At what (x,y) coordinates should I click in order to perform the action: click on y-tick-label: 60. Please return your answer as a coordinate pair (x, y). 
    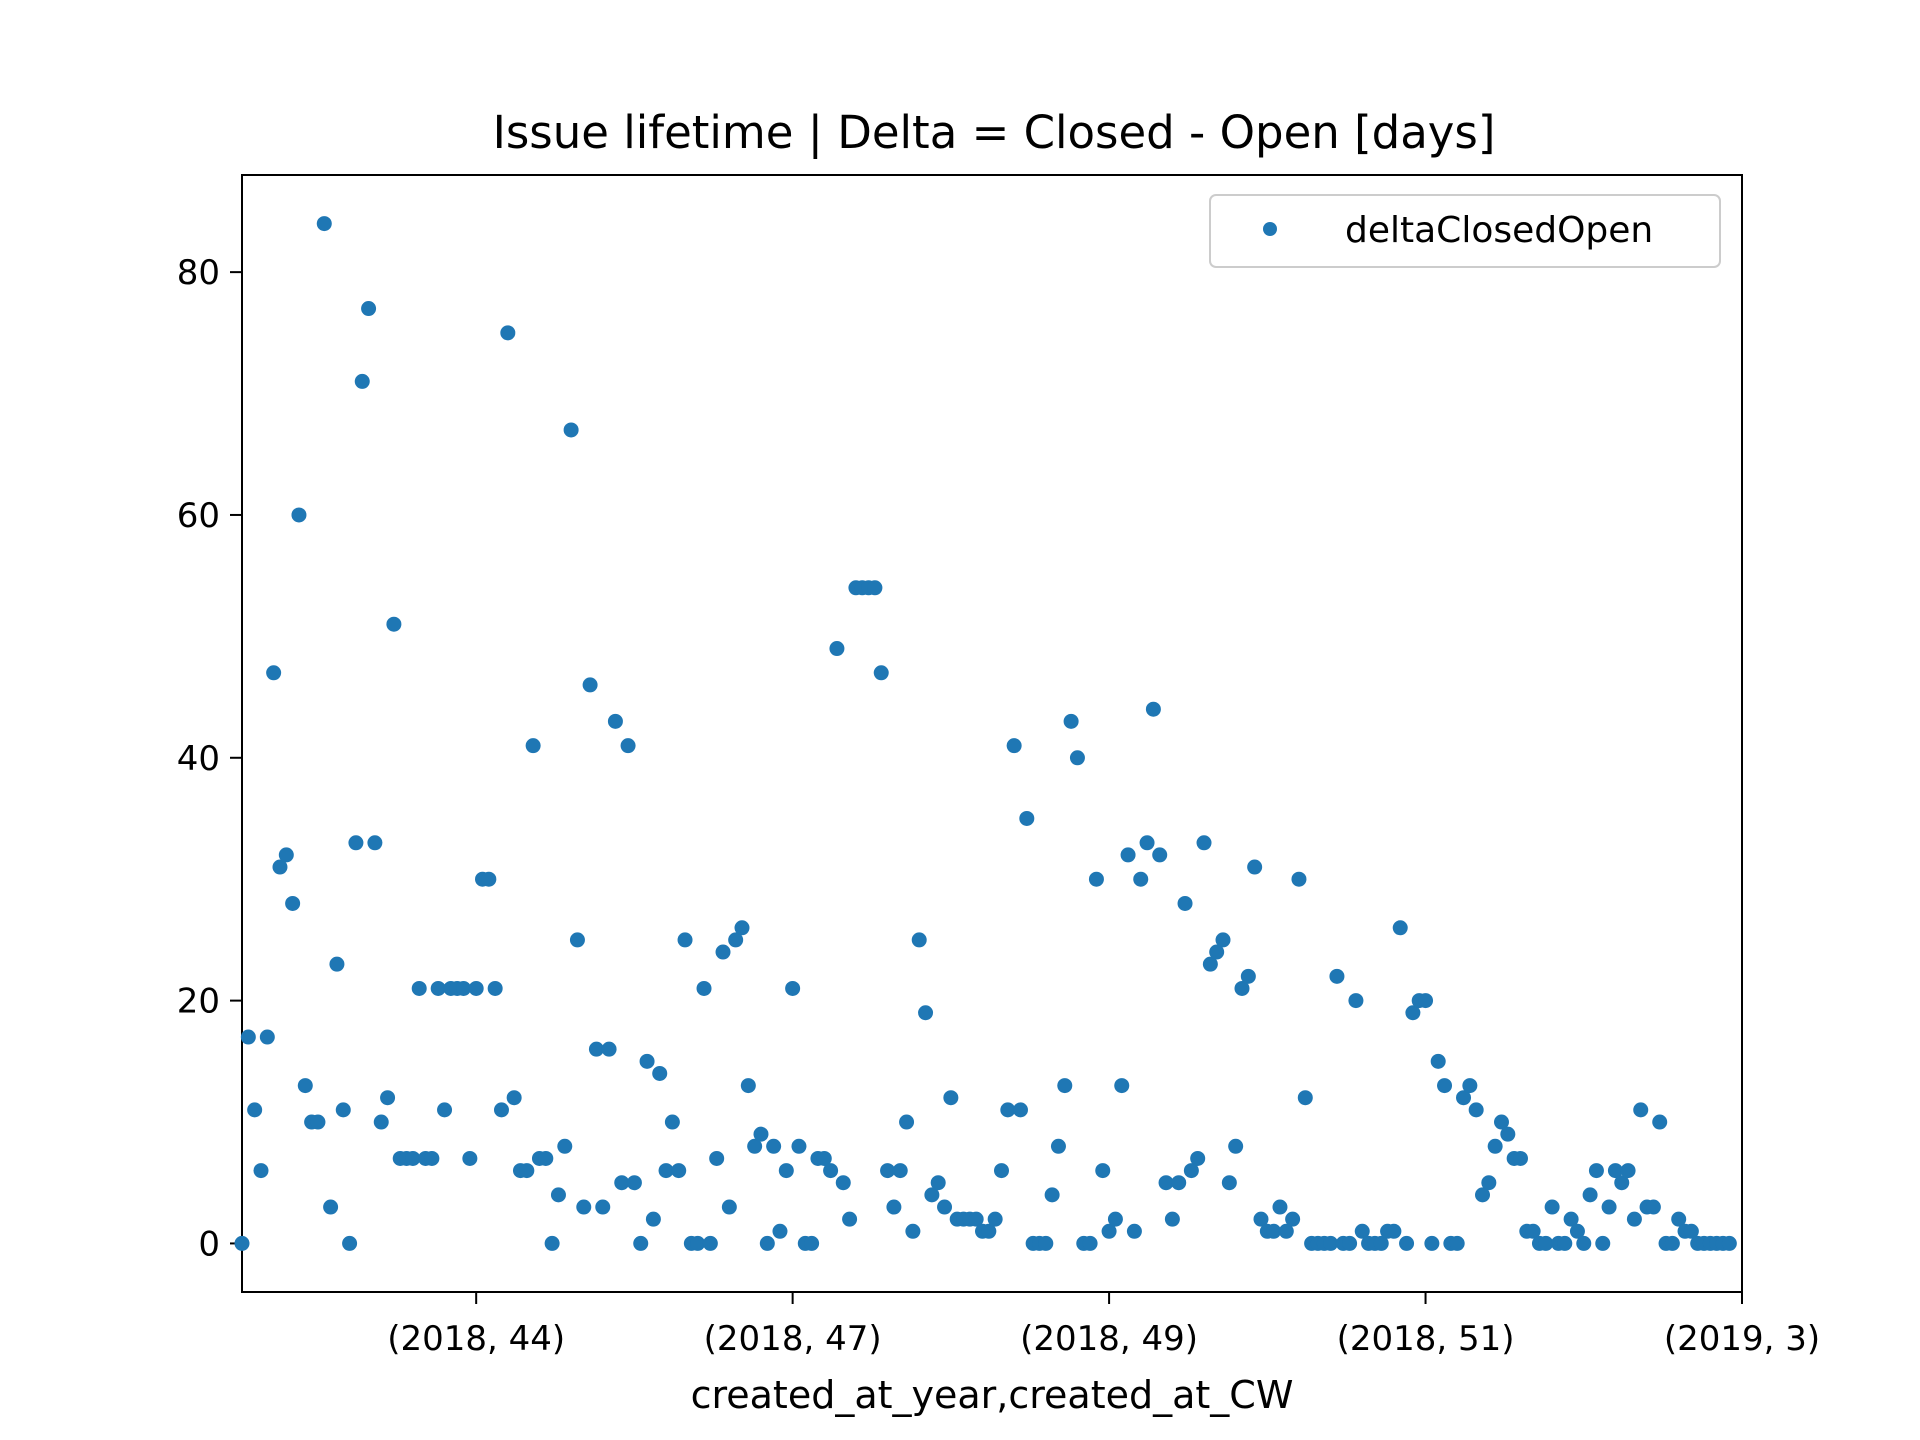
    Looking at the image, I should click on (198, 516).